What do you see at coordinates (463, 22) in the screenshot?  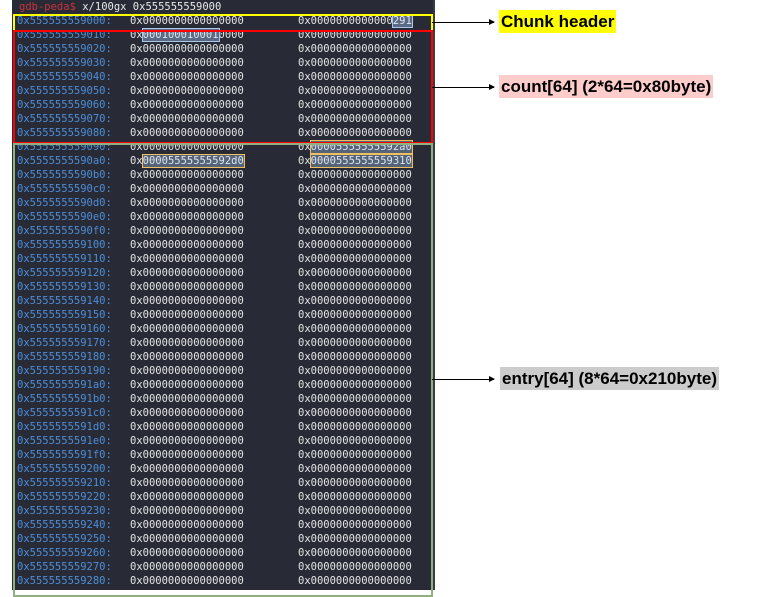 I see `arrow-chunk-header` at bounding box center [463, 22].